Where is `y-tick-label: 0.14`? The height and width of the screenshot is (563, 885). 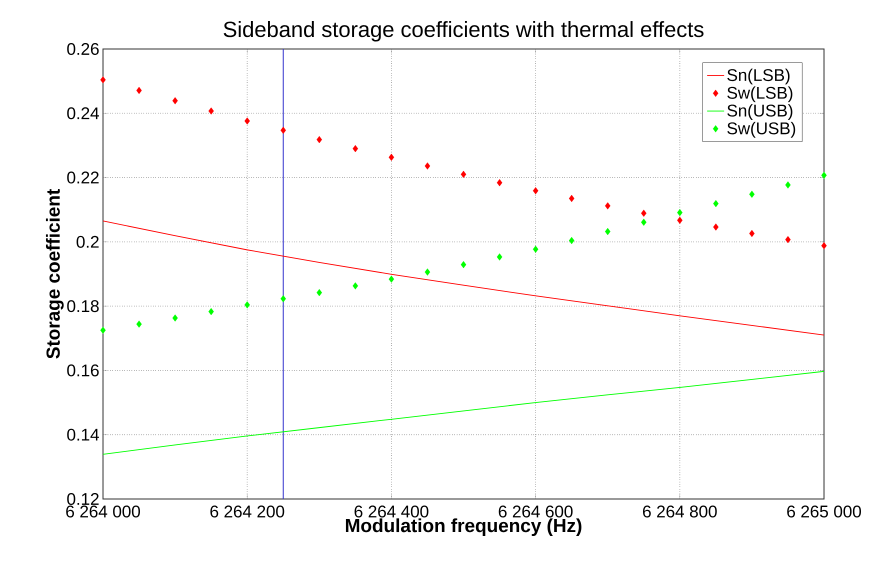 y-tick-label: 0.14 is located at coordinates (83, 434).